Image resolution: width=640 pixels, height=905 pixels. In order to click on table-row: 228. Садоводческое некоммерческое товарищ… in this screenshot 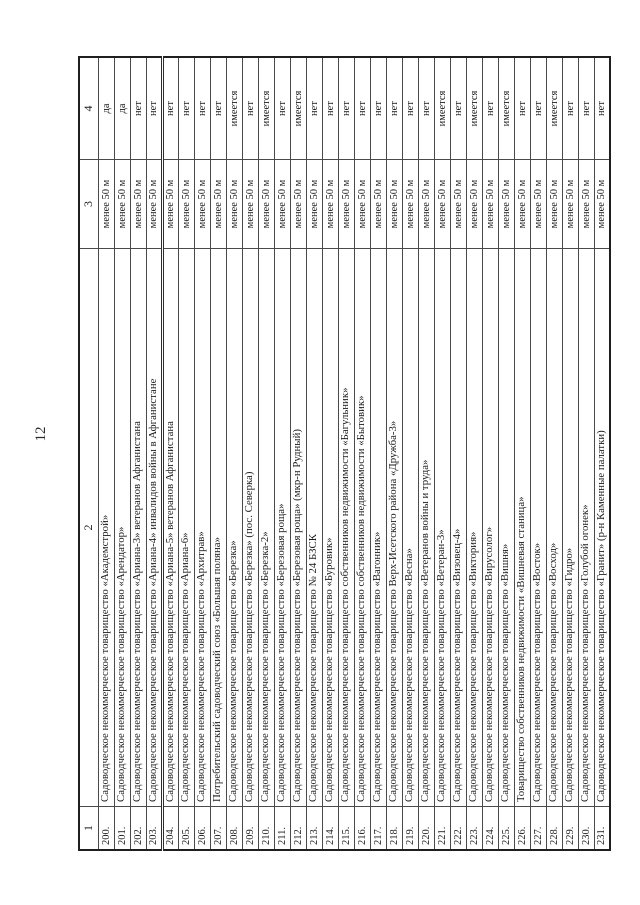, I will do `click(554, 453)`.